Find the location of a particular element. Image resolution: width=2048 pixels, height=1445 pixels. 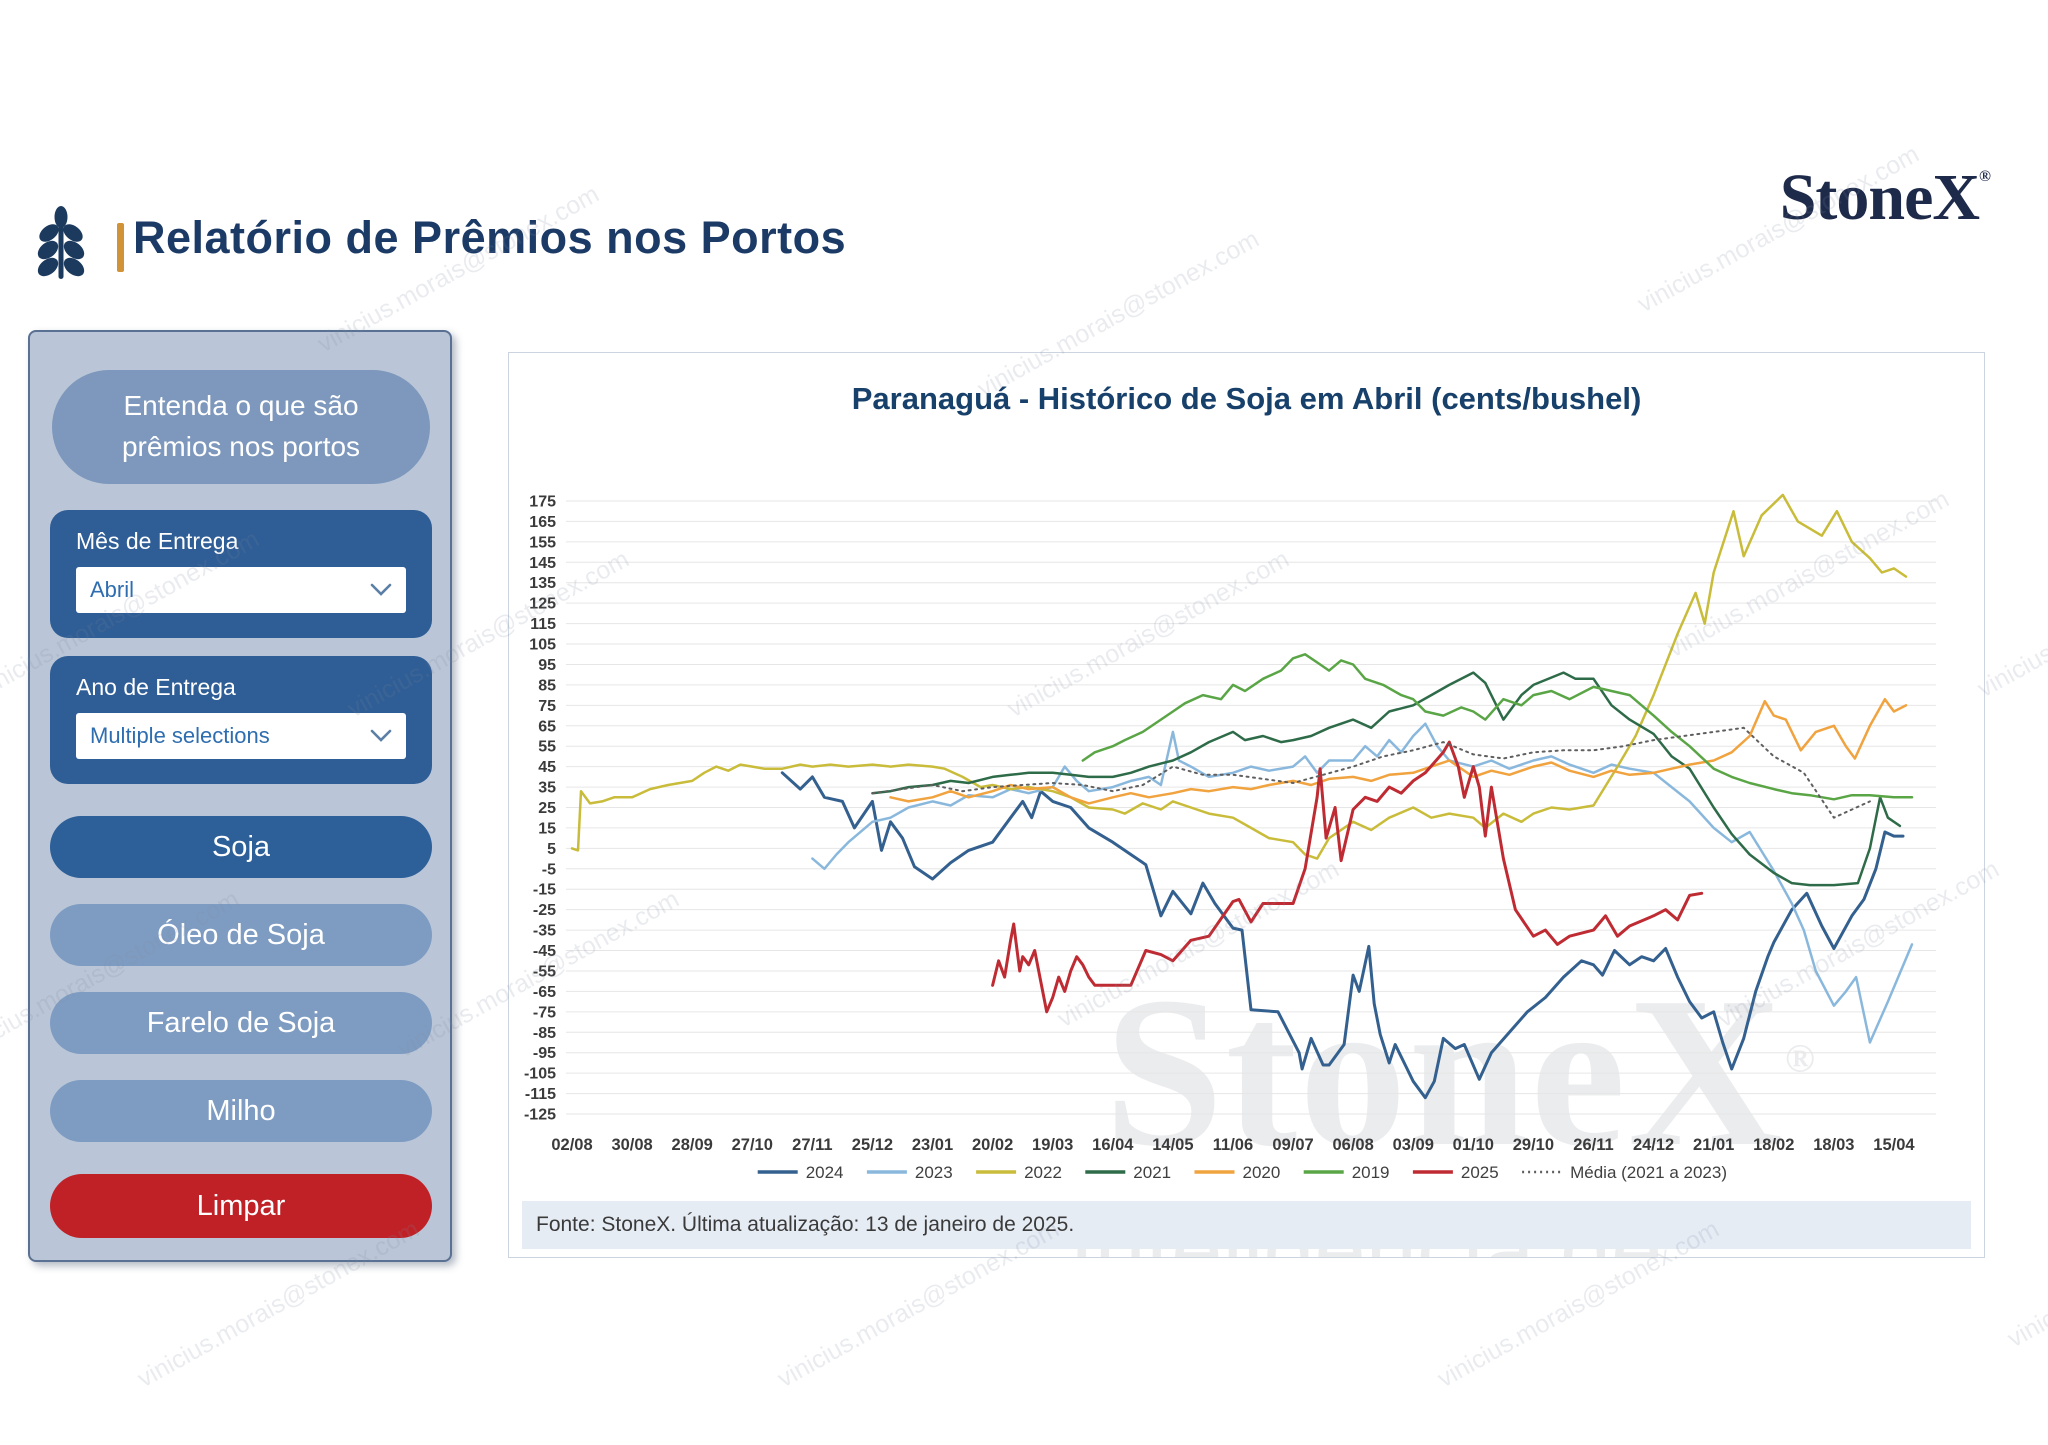

y-axis-tick-label: -85 is located at coordinates (544, 1033).